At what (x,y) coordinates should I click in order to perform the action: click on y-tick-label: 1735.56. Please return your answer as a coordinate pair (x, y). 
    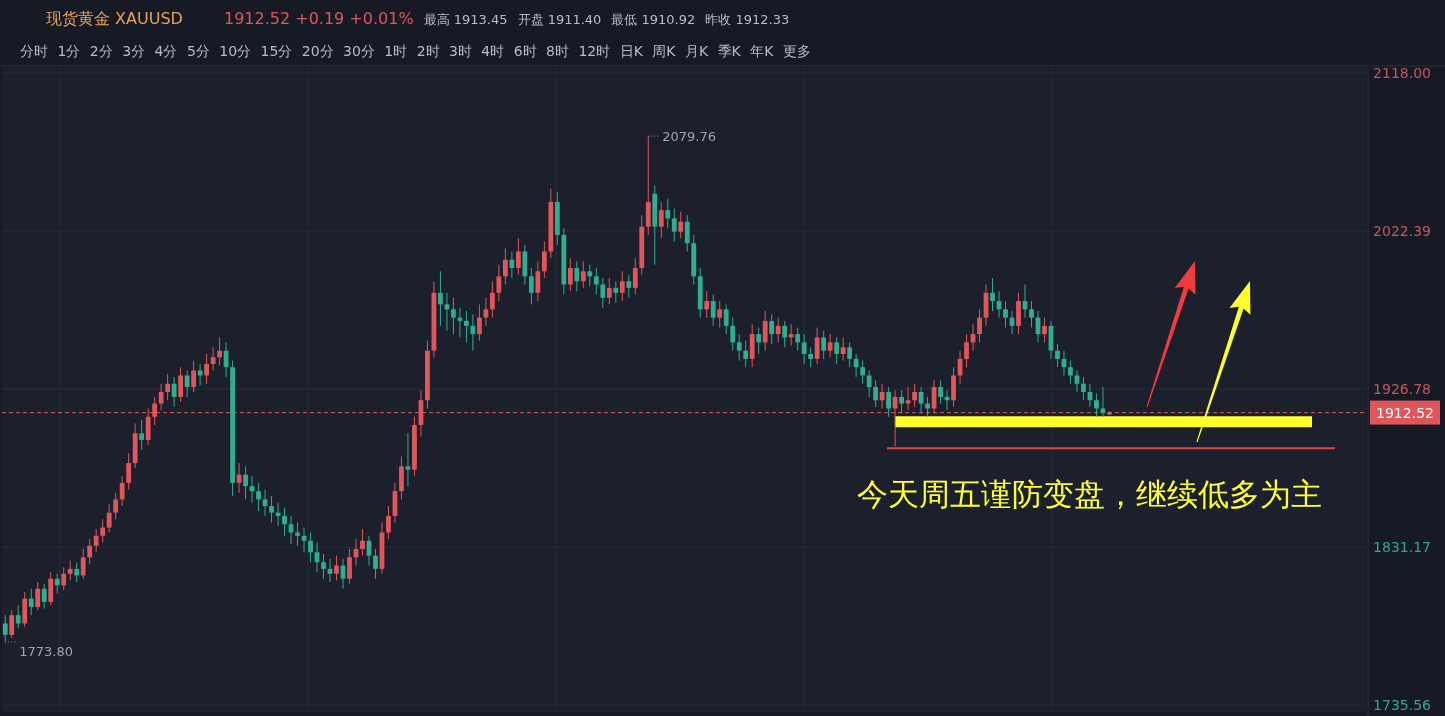
    Looking at the image, I should click on (1402, 705).